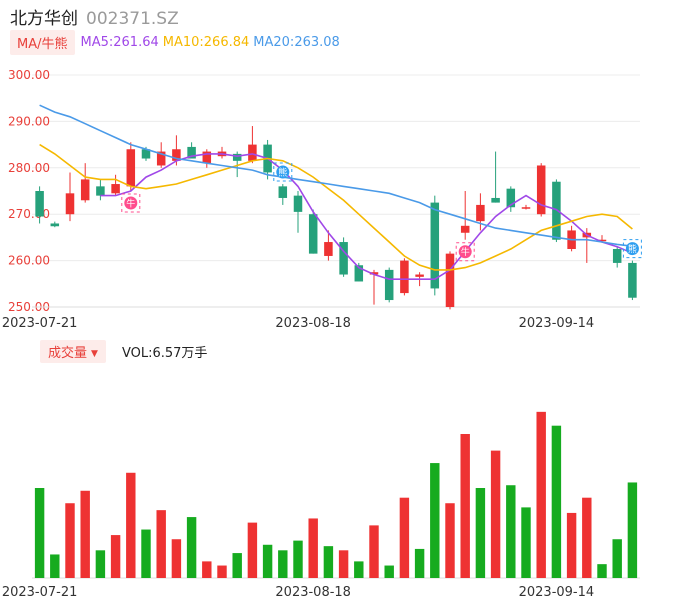  I want to click on ma5-label: MA5:261.64, so click(119, 42).